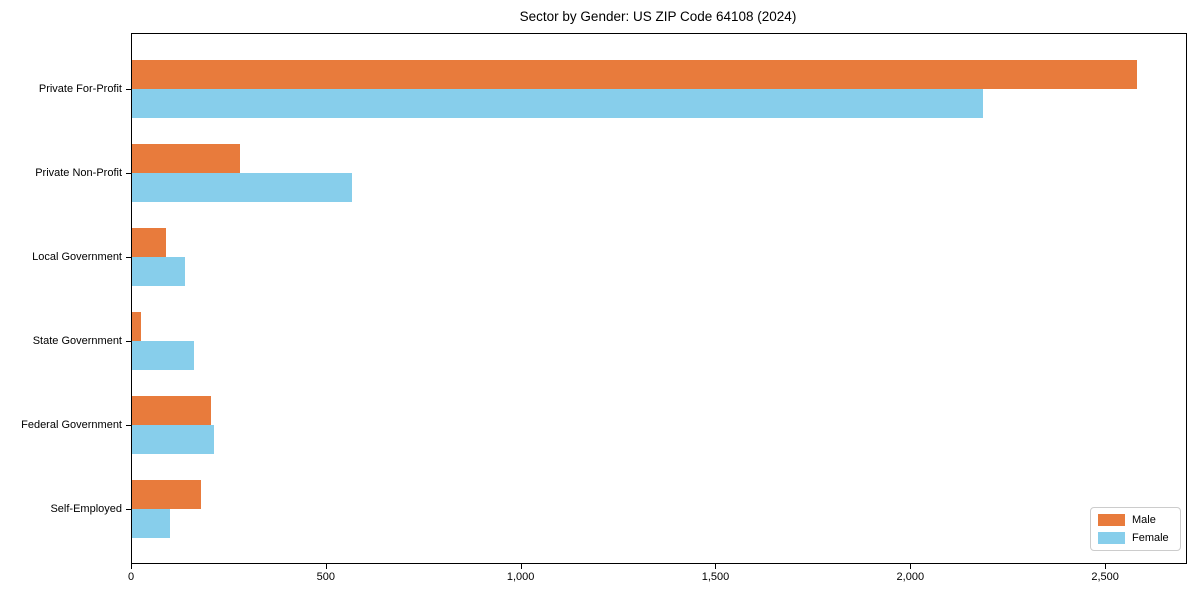 The image size is (1200, 600). I want to click on x-axis-tick-label: 2,500, so click(1105, 577).